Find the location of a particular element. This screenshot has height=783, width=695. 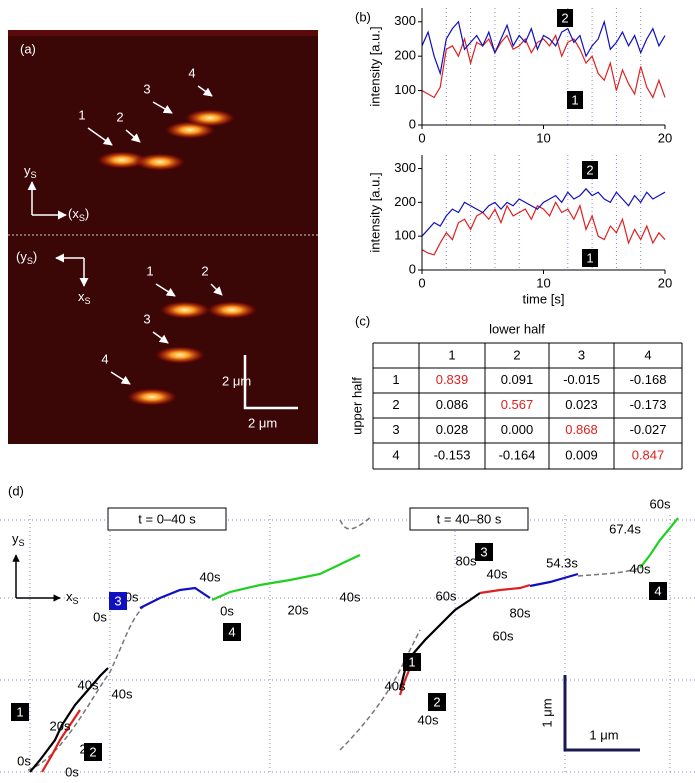

table-cell: -0.164 is located at coordinates (517, 454).